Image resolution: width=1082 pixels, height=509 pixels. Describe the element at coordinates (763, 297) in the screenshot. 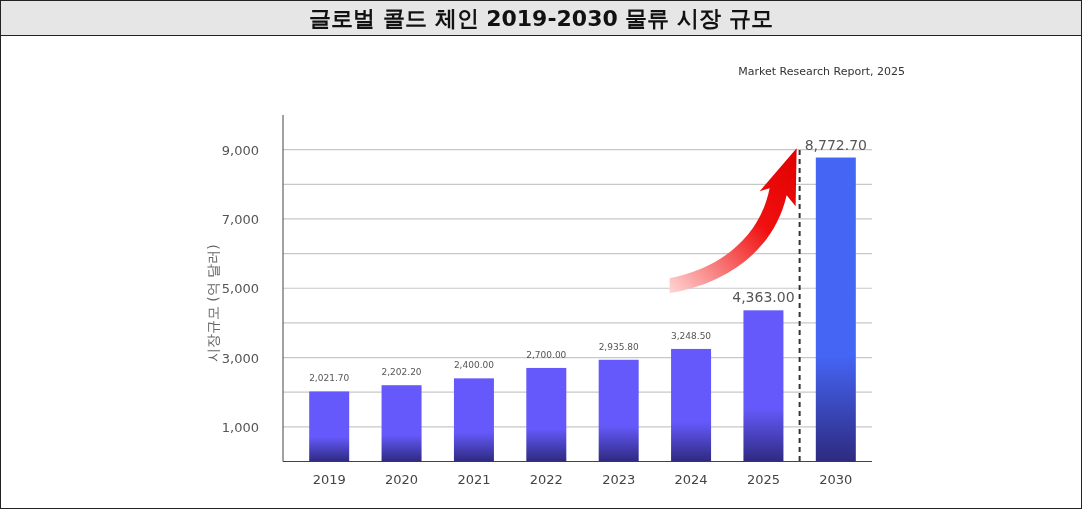

I see `data-label: 4,363.00` at that location.